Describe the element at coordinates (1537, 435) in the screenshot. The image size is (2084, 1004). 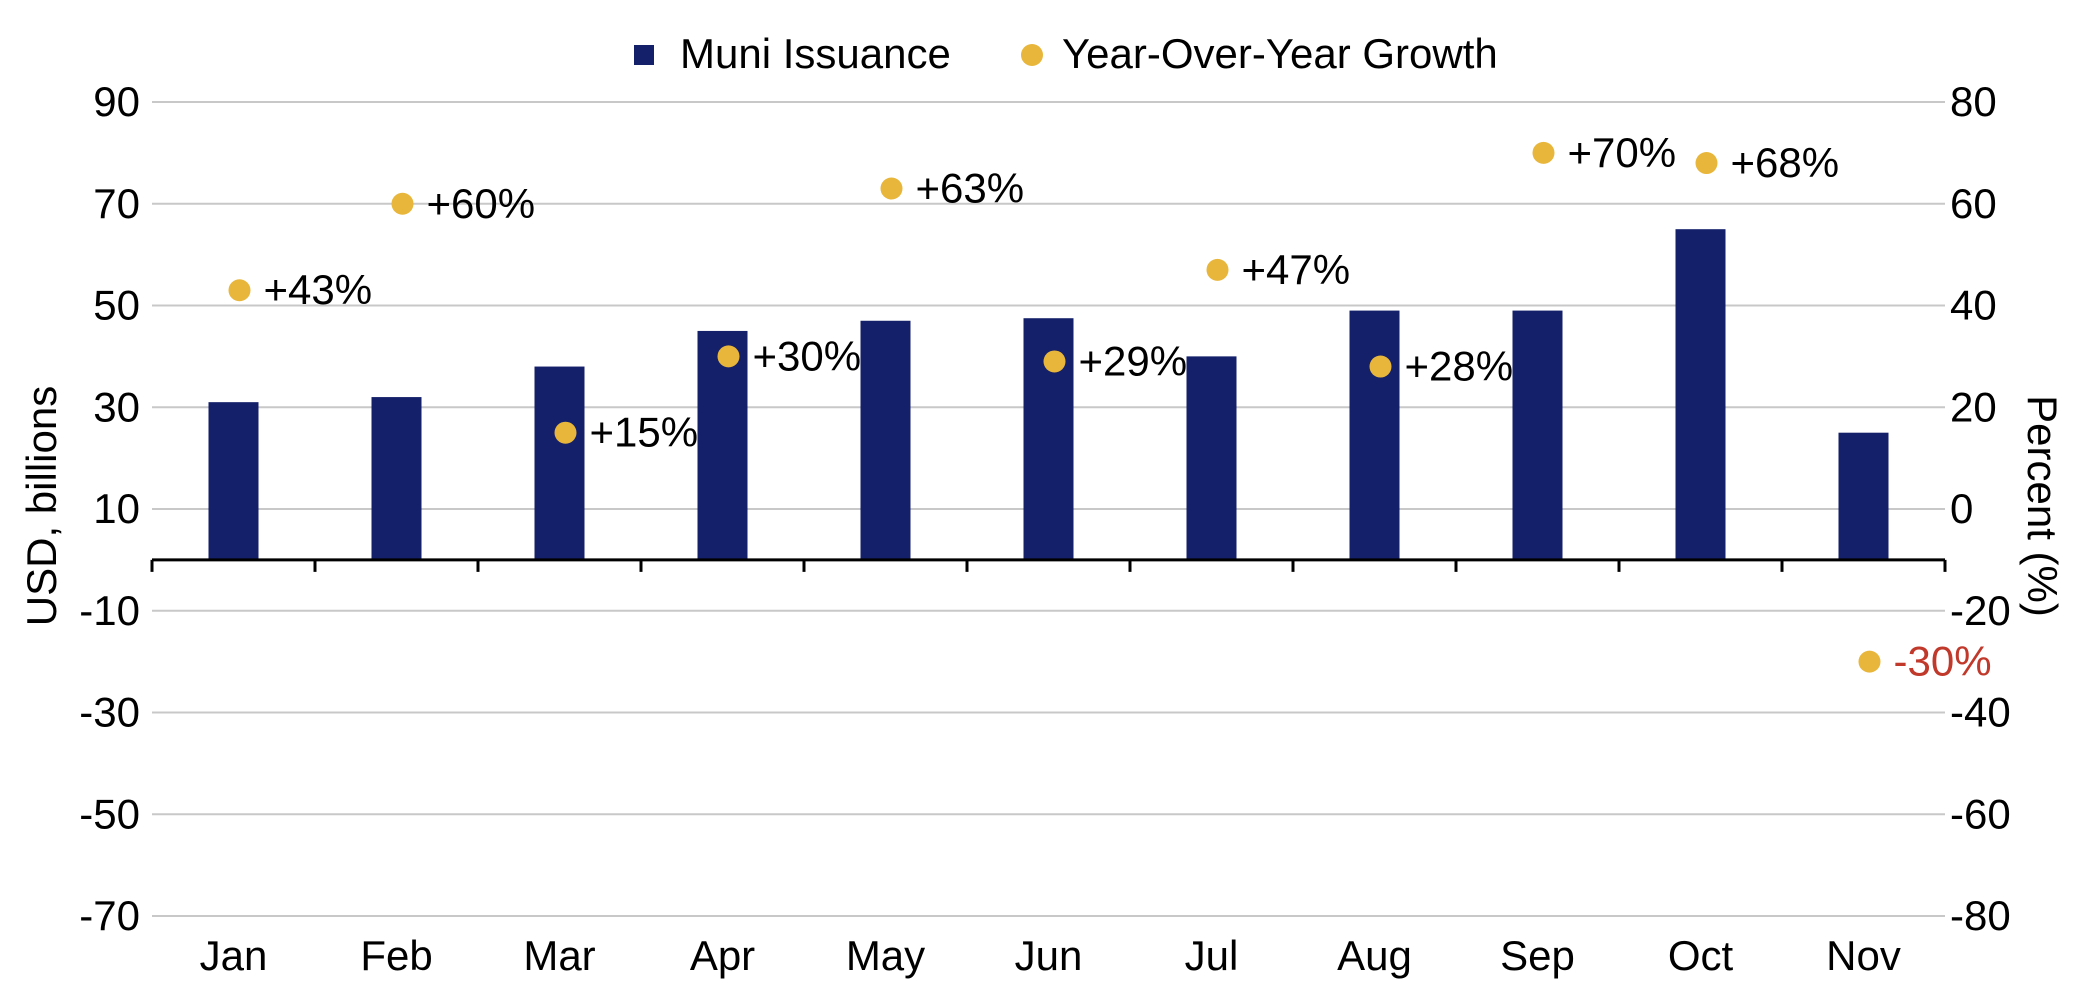
I see `bar-sep` at that location.